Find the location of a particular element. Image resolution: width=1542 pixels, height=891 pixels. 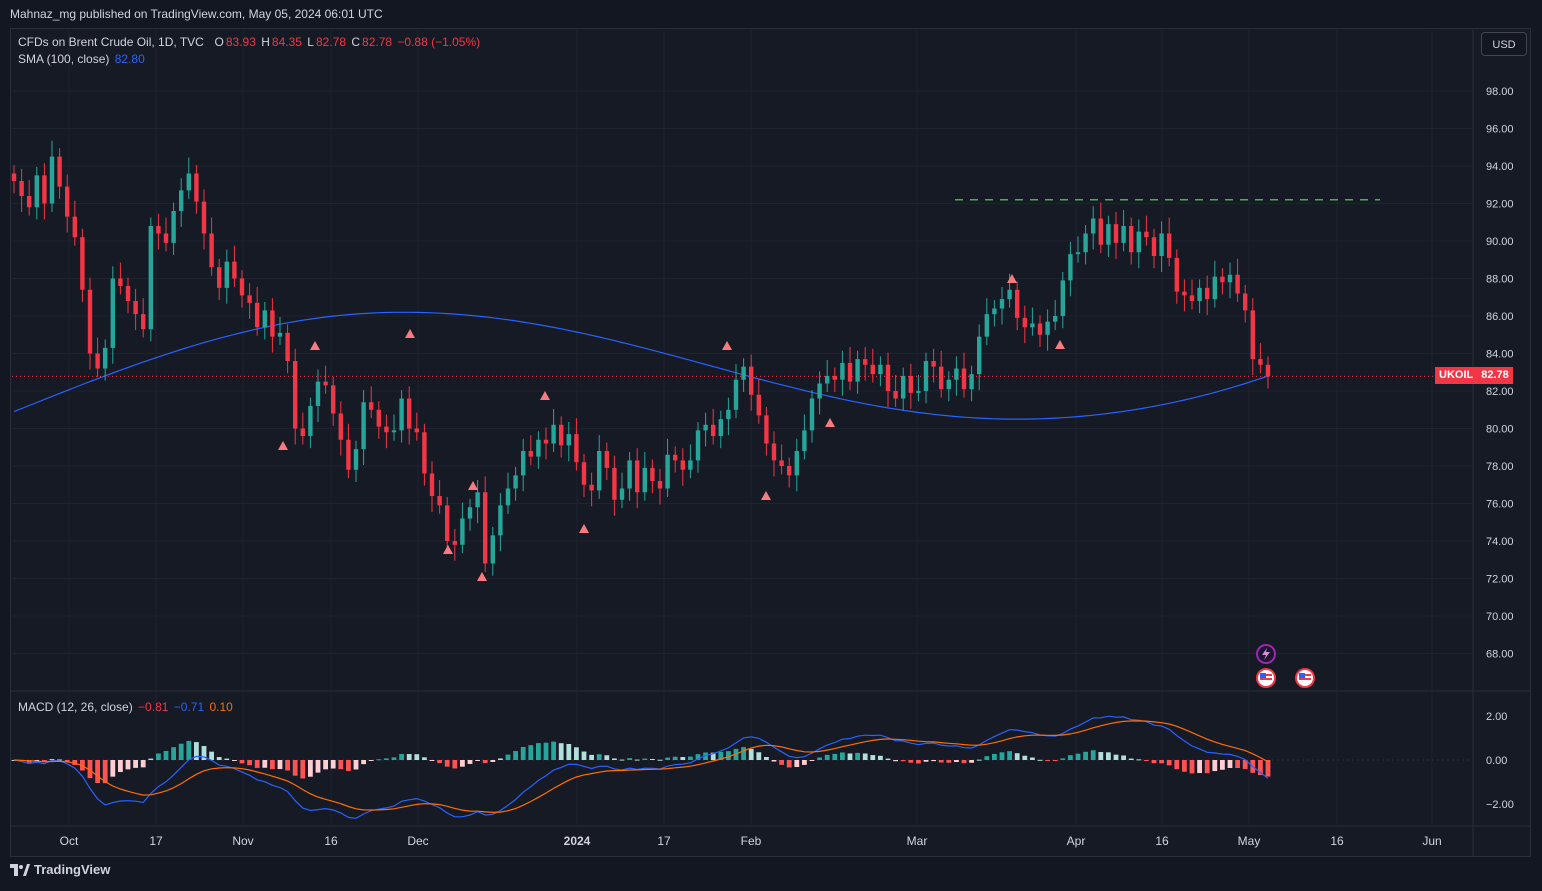

footer: TradingView is located at coordinates (60, 869).